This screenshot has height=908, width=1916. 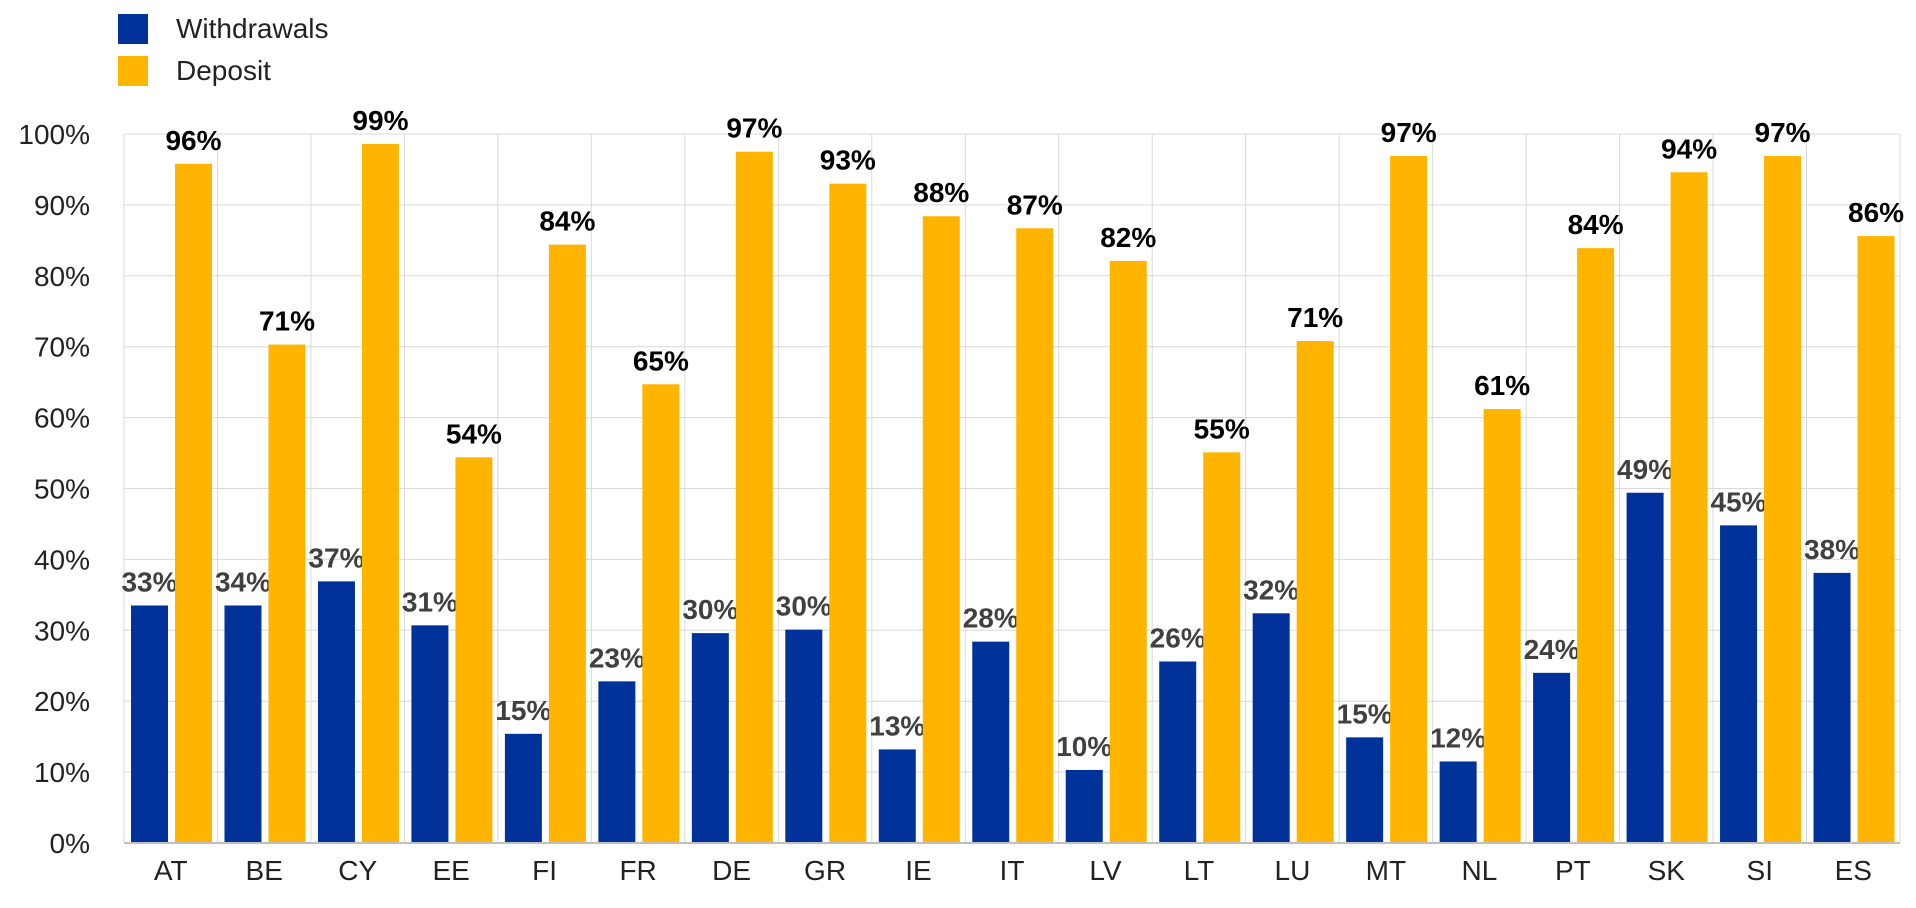 What do you see at coordinates (918, 870) in the screenshot?
I see `x-tick-label: IE` at bounding box center [918, 870].